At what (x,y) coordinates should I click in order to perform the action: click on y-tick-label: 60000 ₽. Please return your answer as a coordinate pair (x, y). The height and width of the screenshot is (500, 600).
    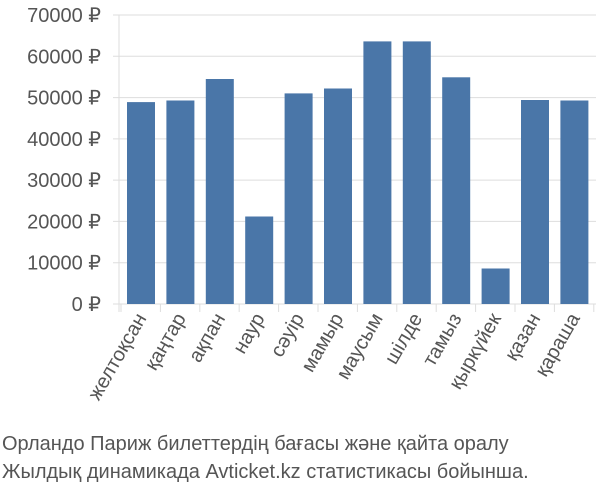
    Looking at the image, I should click on (64, 57).